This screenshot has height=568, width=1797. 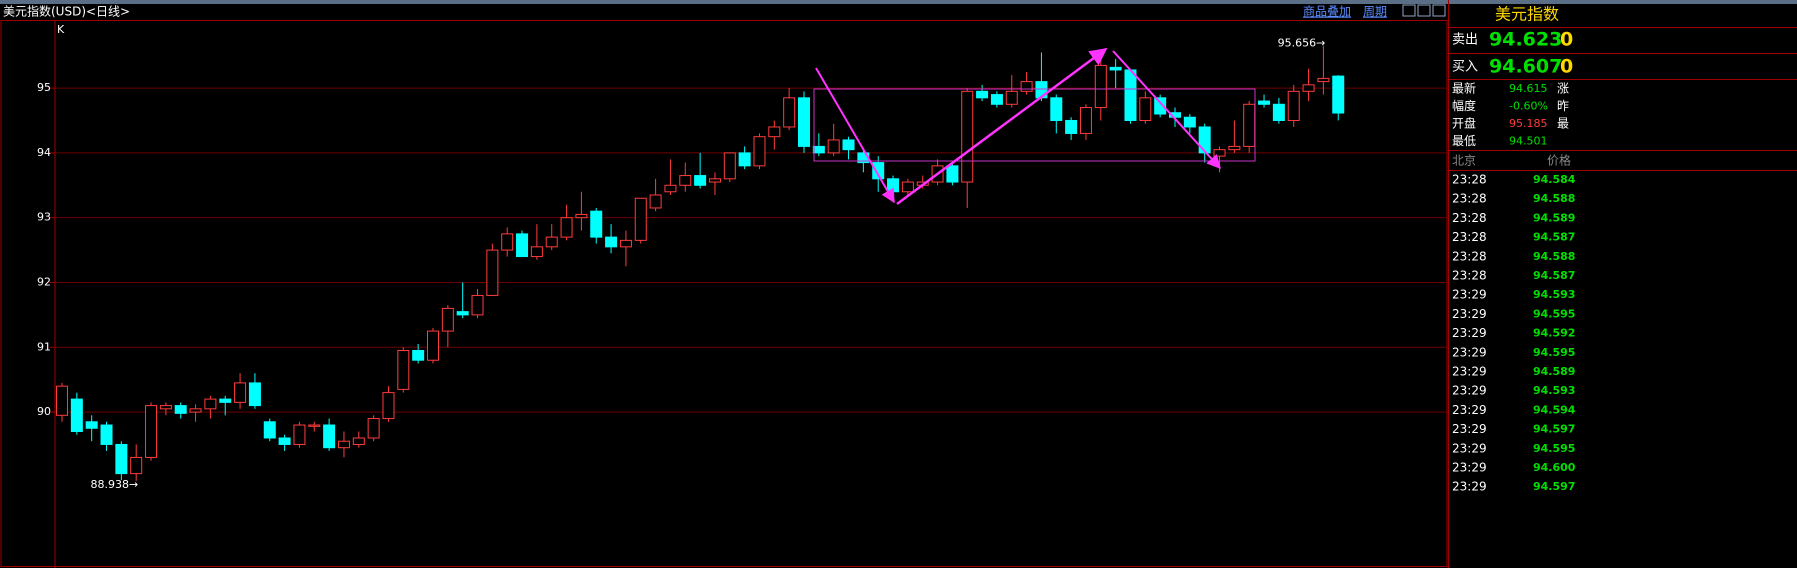 I want to click on y-tick-label: 90, so click(x=44, y=411).